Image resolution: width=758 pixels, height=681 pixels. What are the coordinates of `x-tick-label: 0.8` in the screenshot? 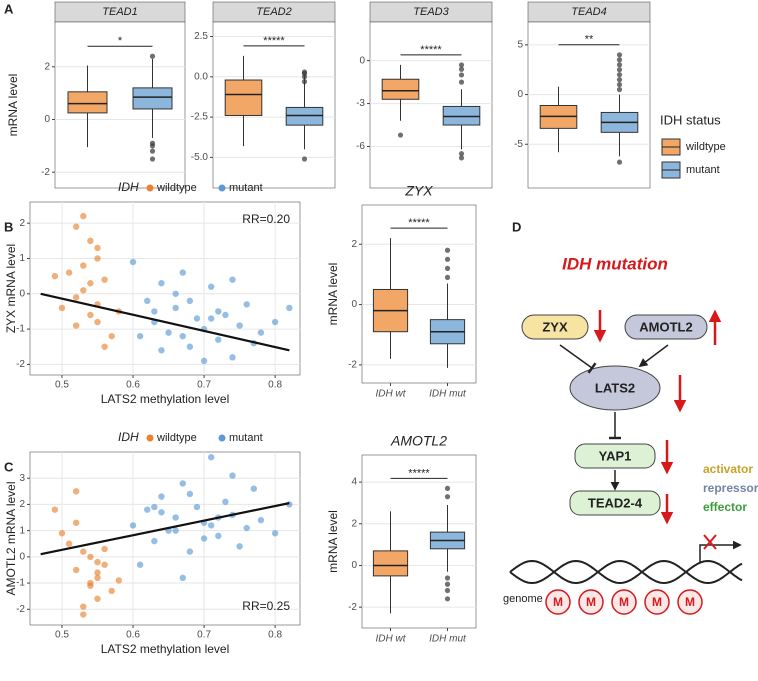 It's located at (275, 385).